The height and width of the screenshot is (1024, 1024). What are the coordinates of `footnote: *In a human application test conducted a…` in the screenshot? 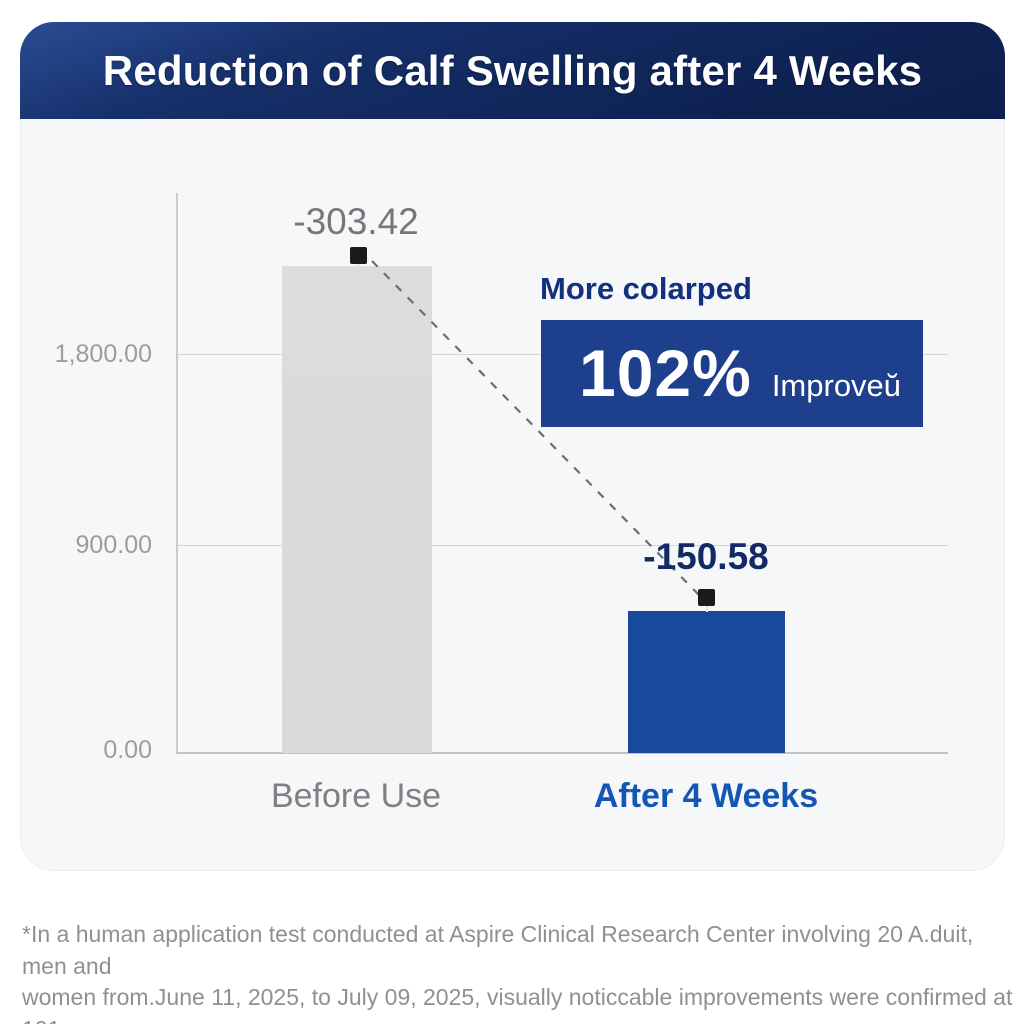 It's located at (518, 971).